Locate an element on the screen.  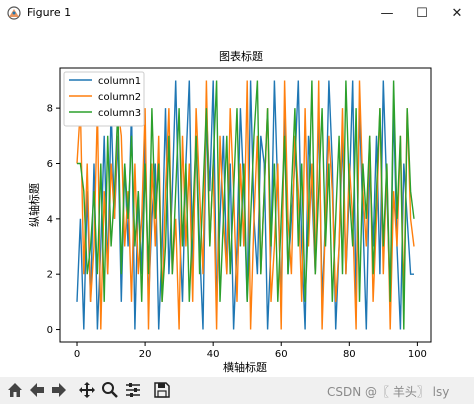
home-icon is located at coordinates (15, 390).